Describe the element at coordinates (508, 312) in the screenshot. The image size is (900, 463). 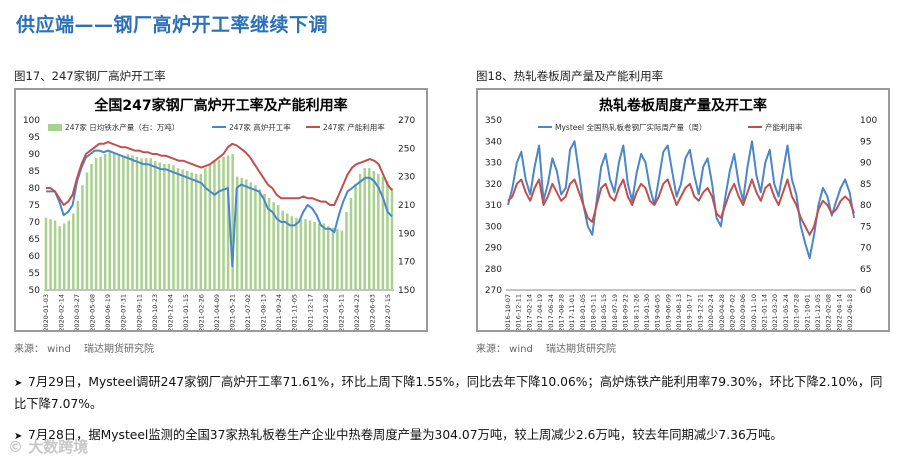
I see `x-tick-label: 2016-10-07` at that location.